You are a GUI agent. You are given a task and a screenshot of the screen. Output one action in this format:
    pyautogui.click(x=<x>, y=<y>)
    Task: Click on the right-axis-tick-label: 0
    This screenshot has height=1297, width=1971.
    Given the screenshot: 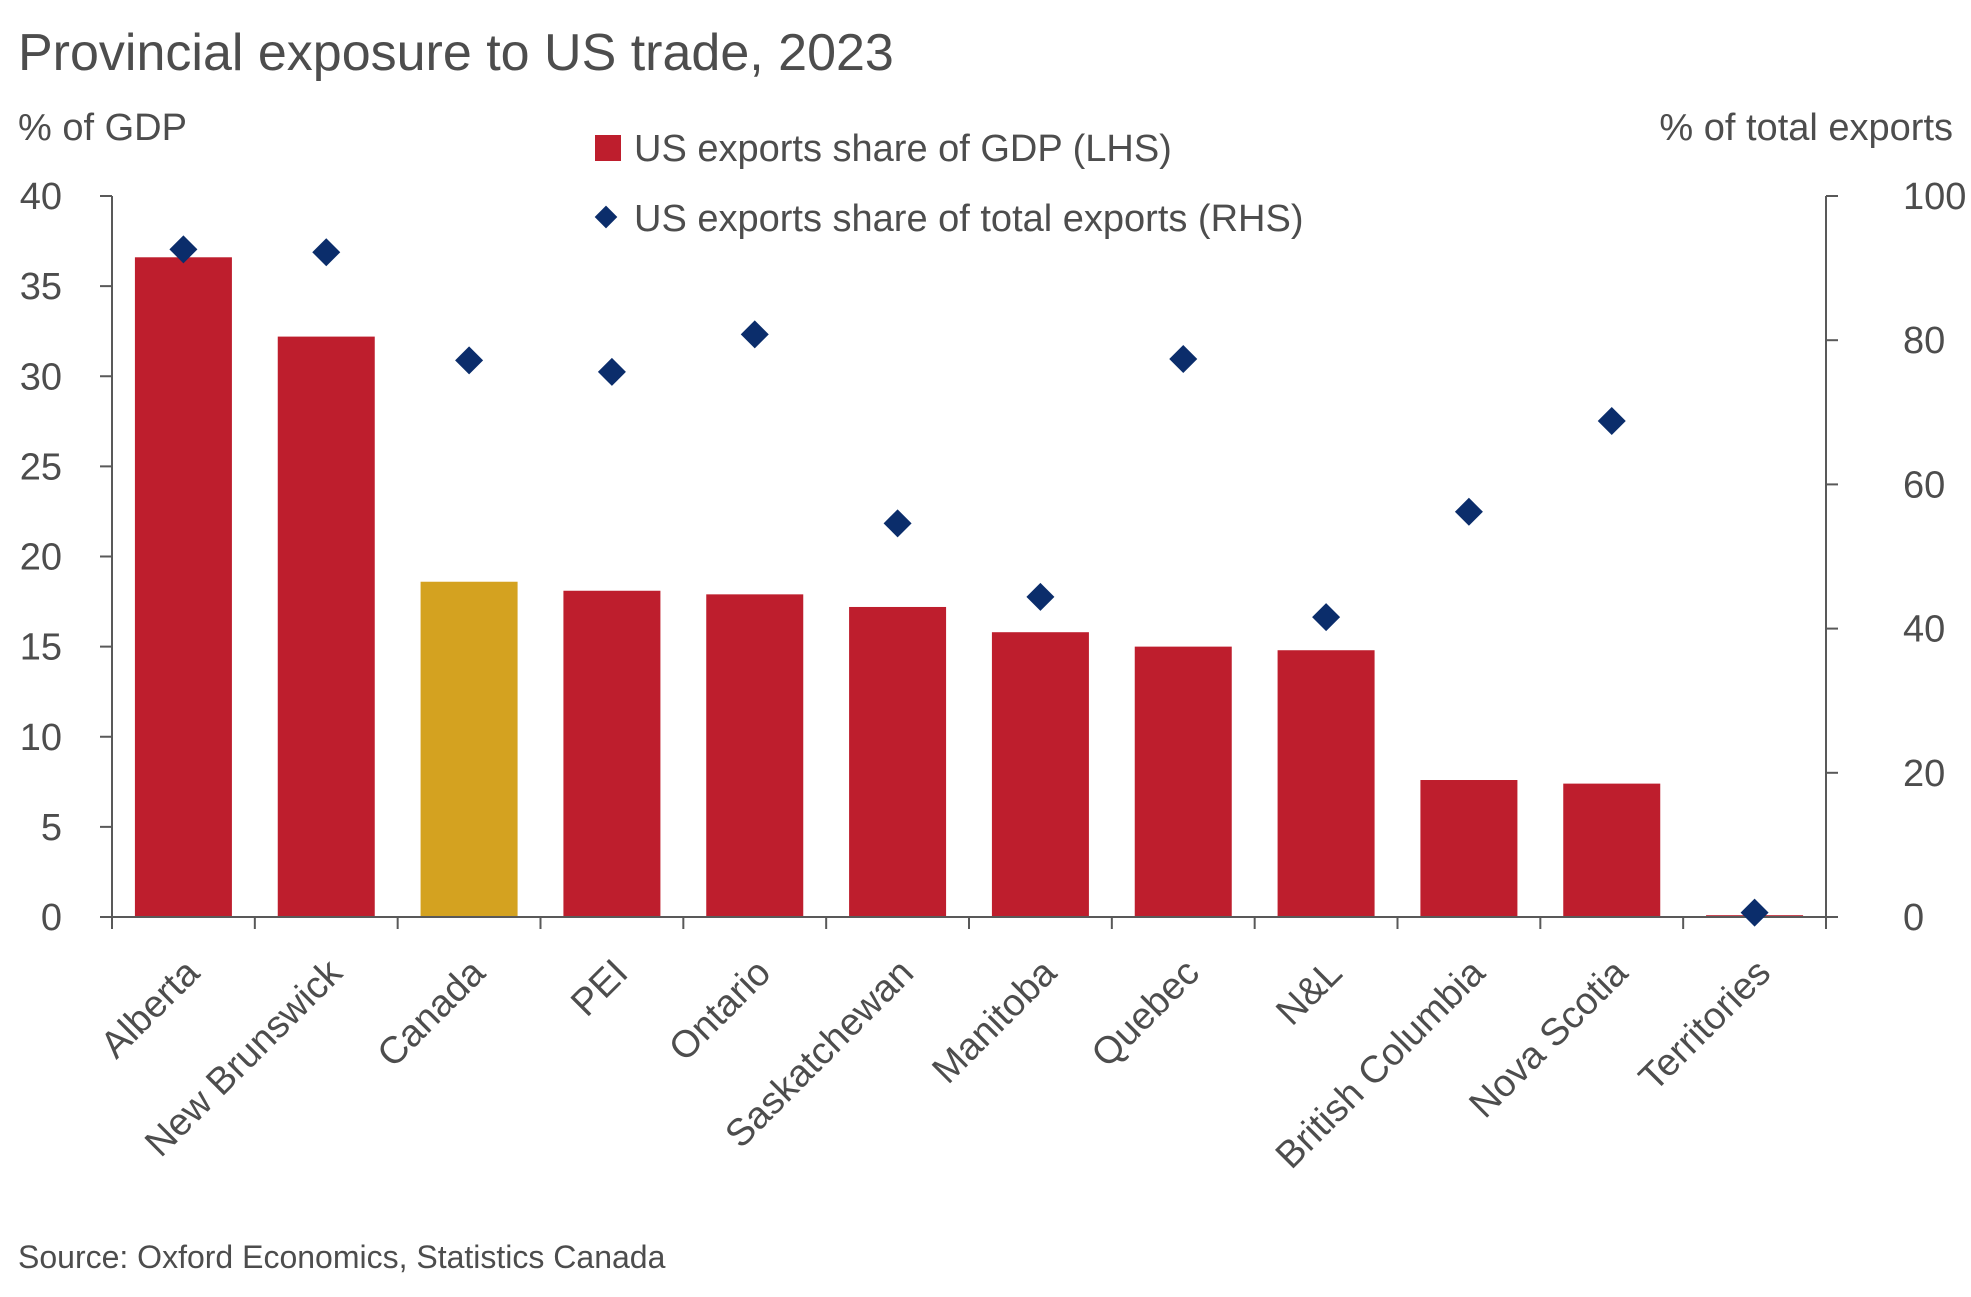 What is the action you would take?
    pyautogui.click(x=1913, y=918)
    